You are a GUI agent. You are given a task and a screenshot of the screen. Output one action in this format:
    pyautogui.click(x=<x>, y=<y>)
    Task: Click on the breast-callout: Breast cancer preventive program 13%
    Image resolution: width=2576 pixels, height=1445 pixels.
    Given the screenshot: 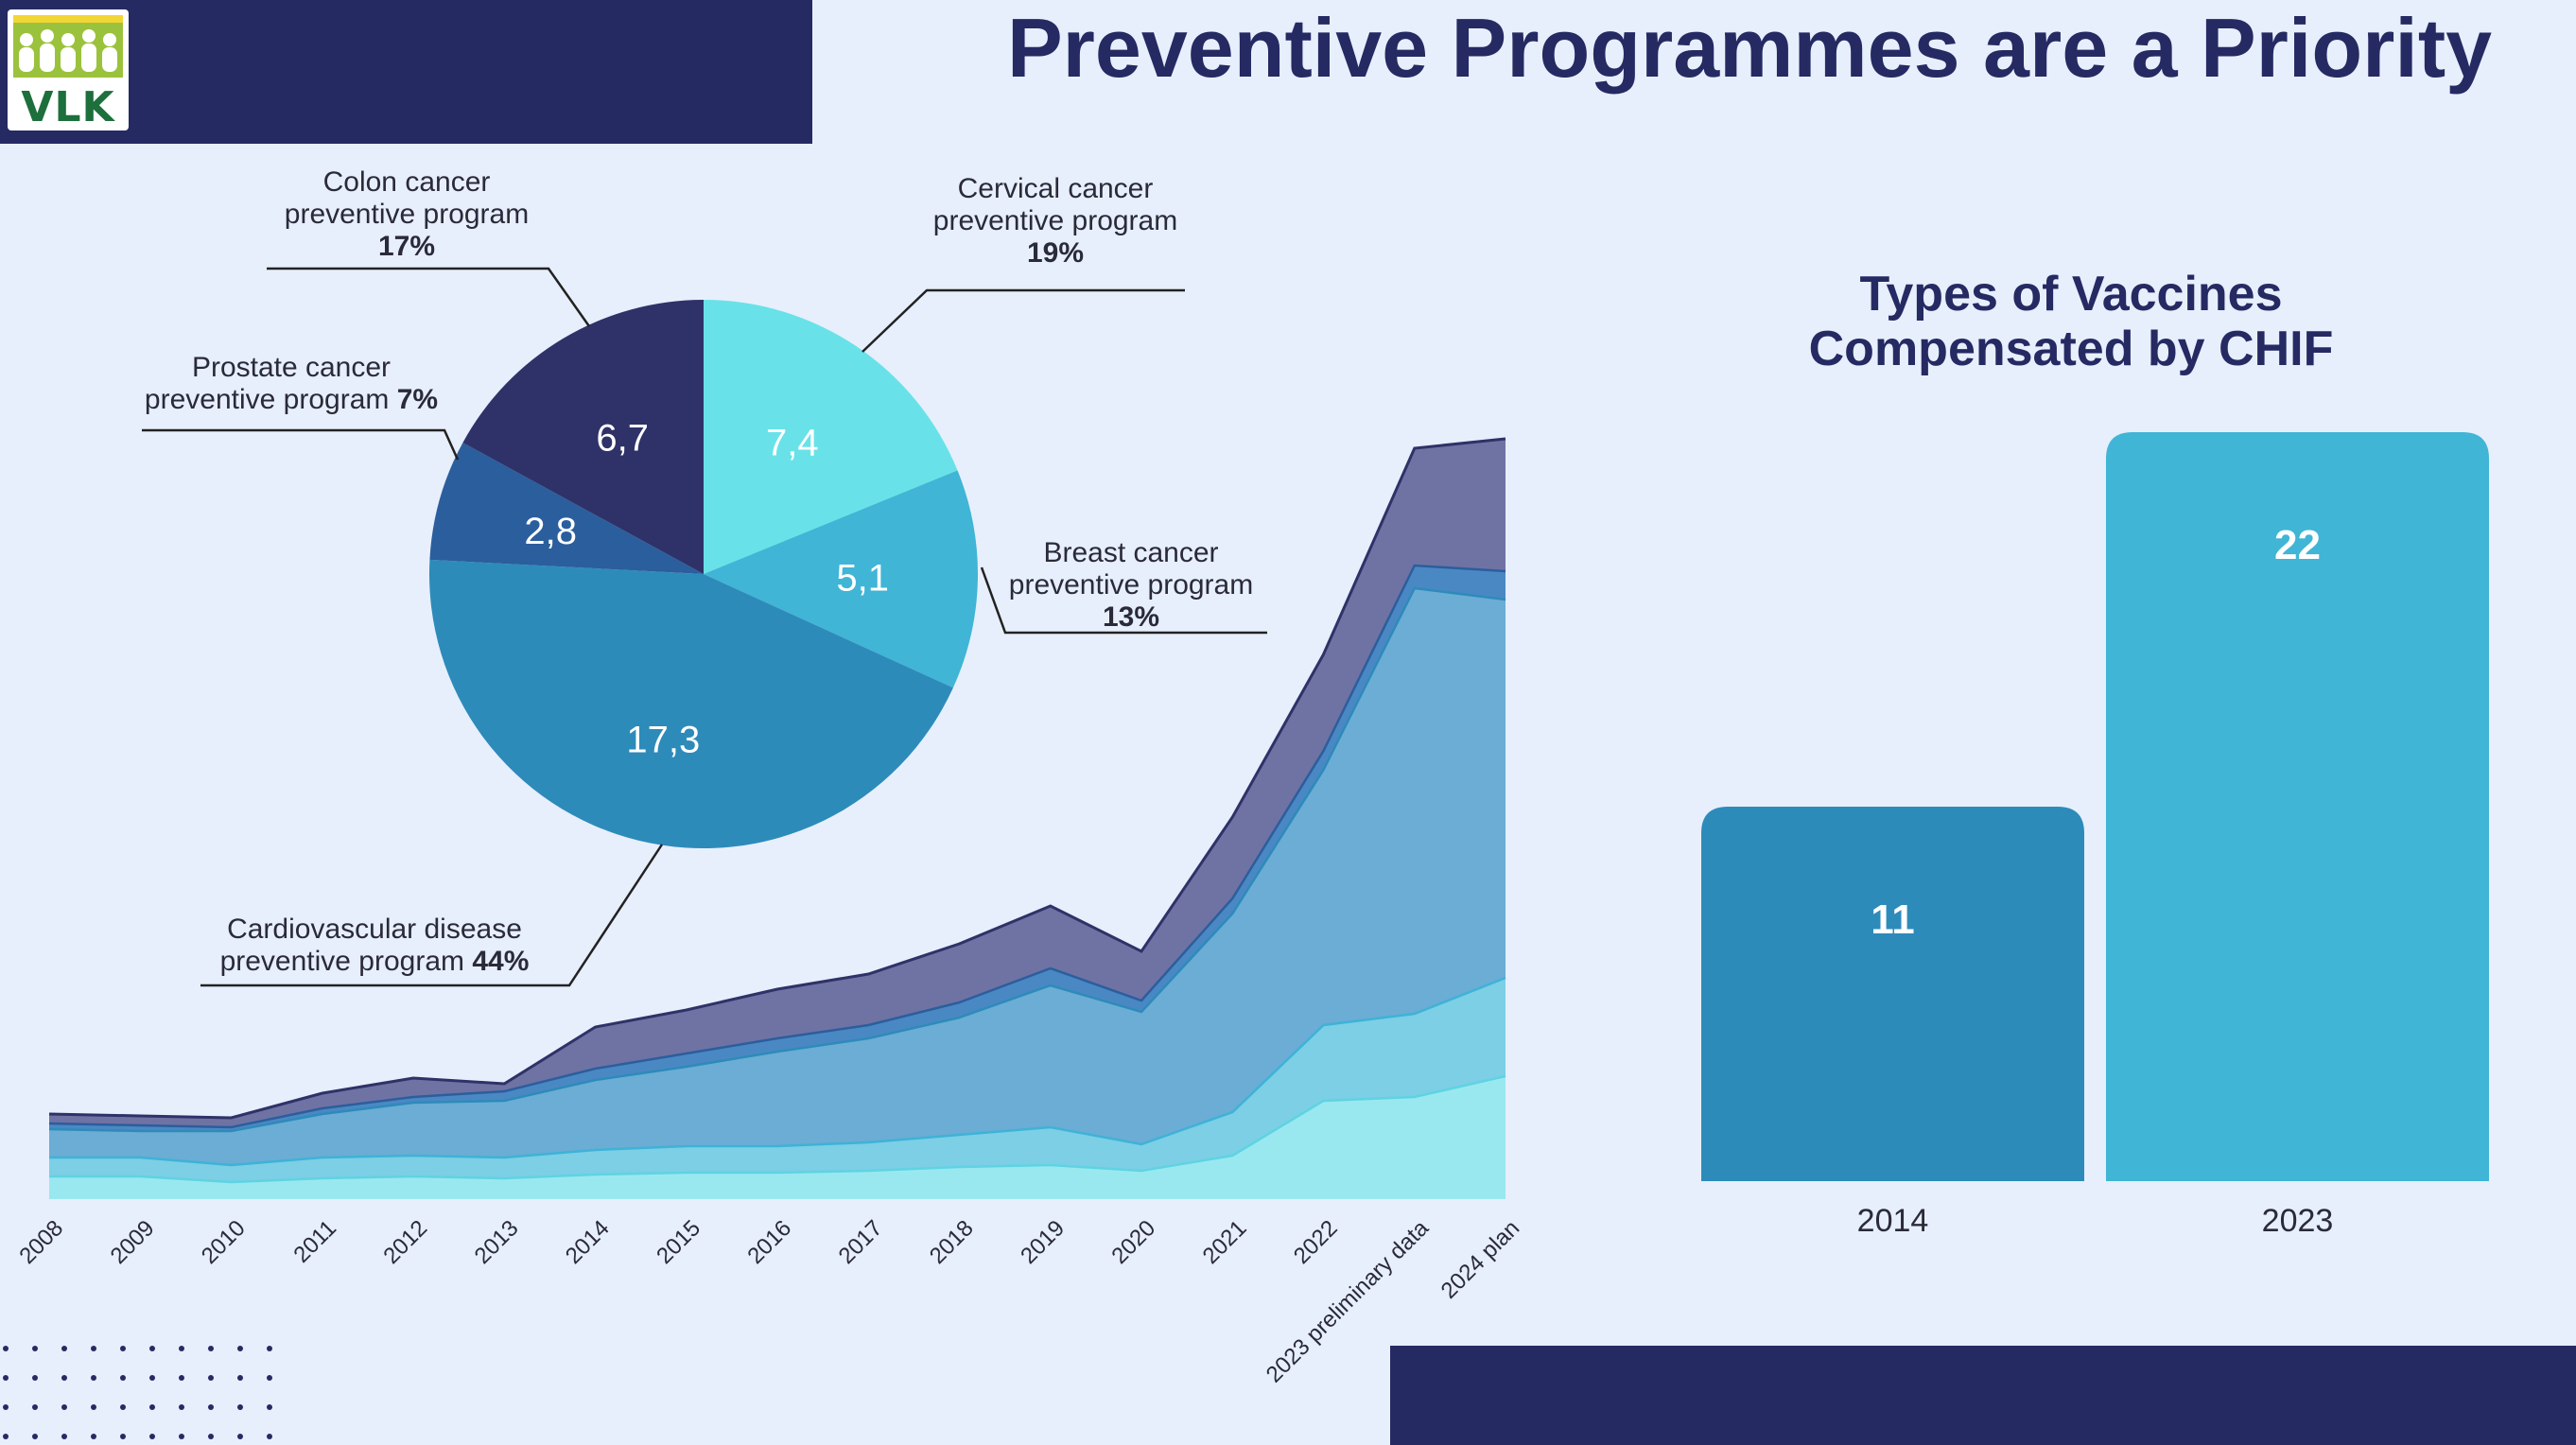 What is the action you would take?
    pyautogui.click(x=1131, y=585)
    